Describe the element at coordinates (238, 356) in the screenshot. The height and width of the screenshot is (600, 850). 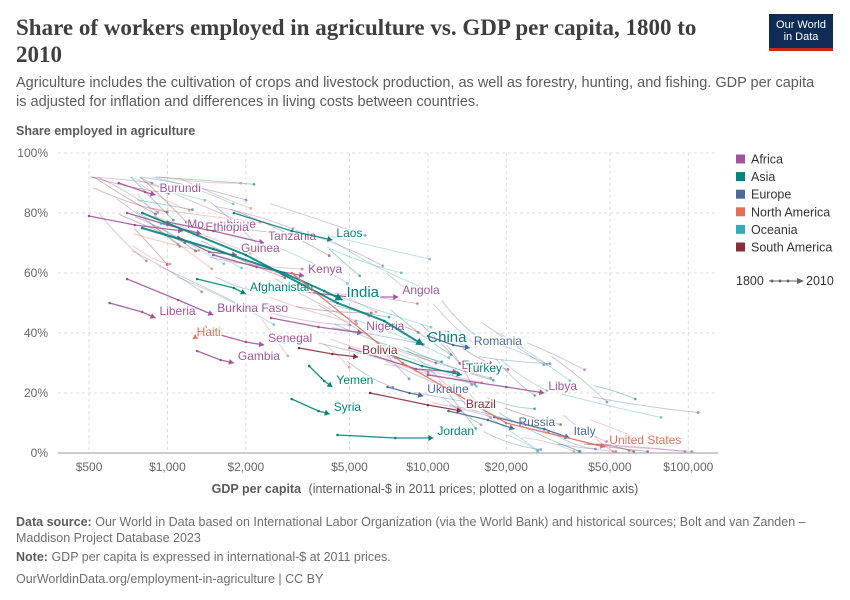
I see `series-gambia: Gambia` at that location.